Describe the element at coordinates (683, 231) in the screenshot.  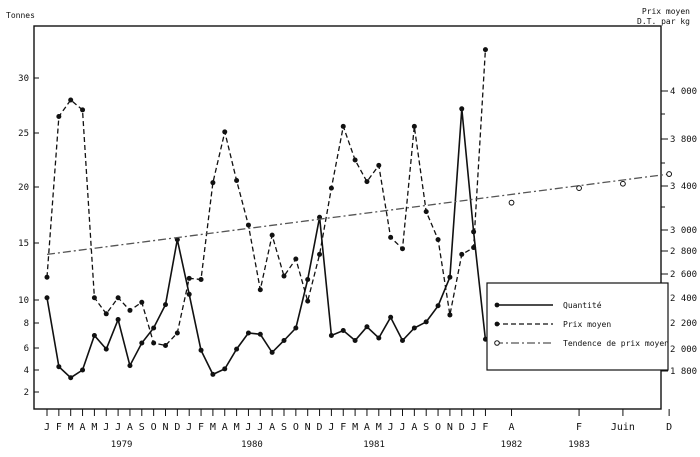
I see `right-tick-label: 3 000` at that location.